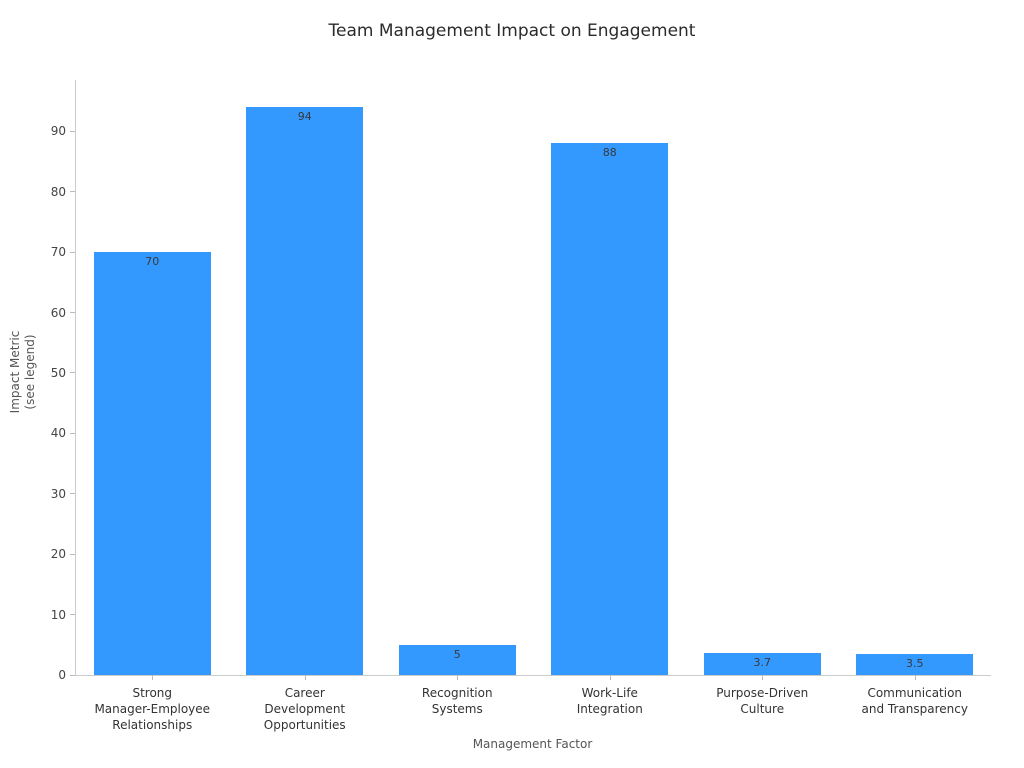  What do you see at coordinates (58, 433) in the screenshot?
I see `y-tick-label: 40` at bounding box center [58, 433].